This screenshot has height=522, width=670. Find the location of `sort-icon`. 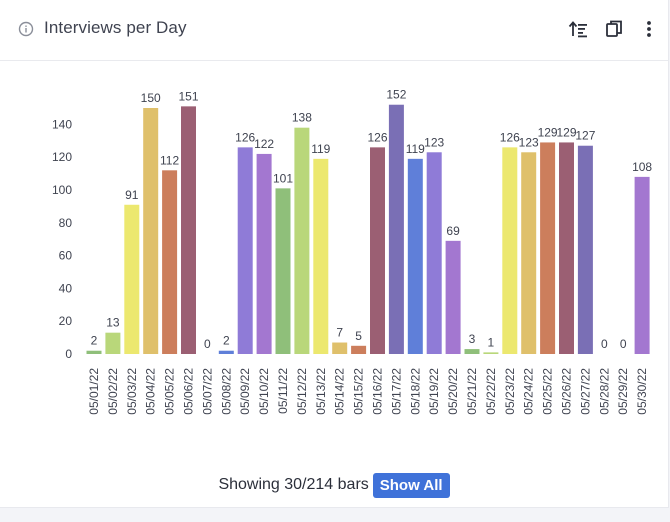

sort-icon is located at coordinates (578, 29).